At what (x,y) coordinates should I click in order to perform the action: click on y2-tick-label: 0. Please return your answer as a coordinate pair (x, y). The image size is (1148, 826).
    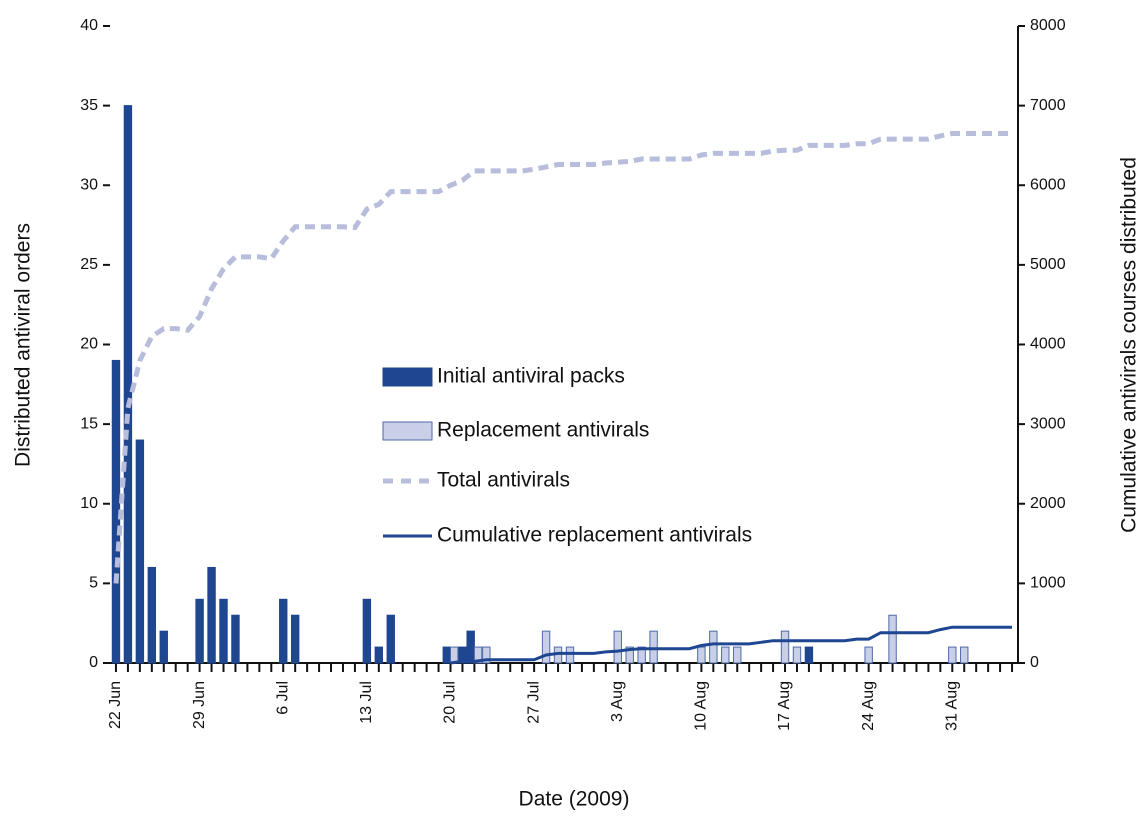
    Looking at the image, I should click on (1034, 662).